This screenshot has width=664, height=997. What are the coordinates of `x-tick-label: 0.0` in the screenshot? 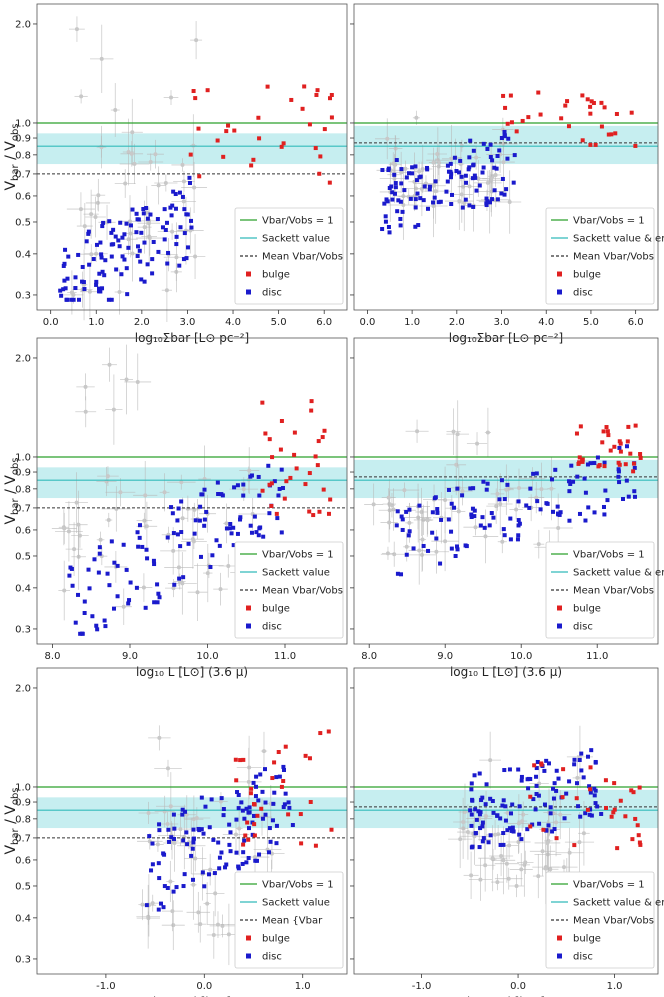 It's located at (51, 322).